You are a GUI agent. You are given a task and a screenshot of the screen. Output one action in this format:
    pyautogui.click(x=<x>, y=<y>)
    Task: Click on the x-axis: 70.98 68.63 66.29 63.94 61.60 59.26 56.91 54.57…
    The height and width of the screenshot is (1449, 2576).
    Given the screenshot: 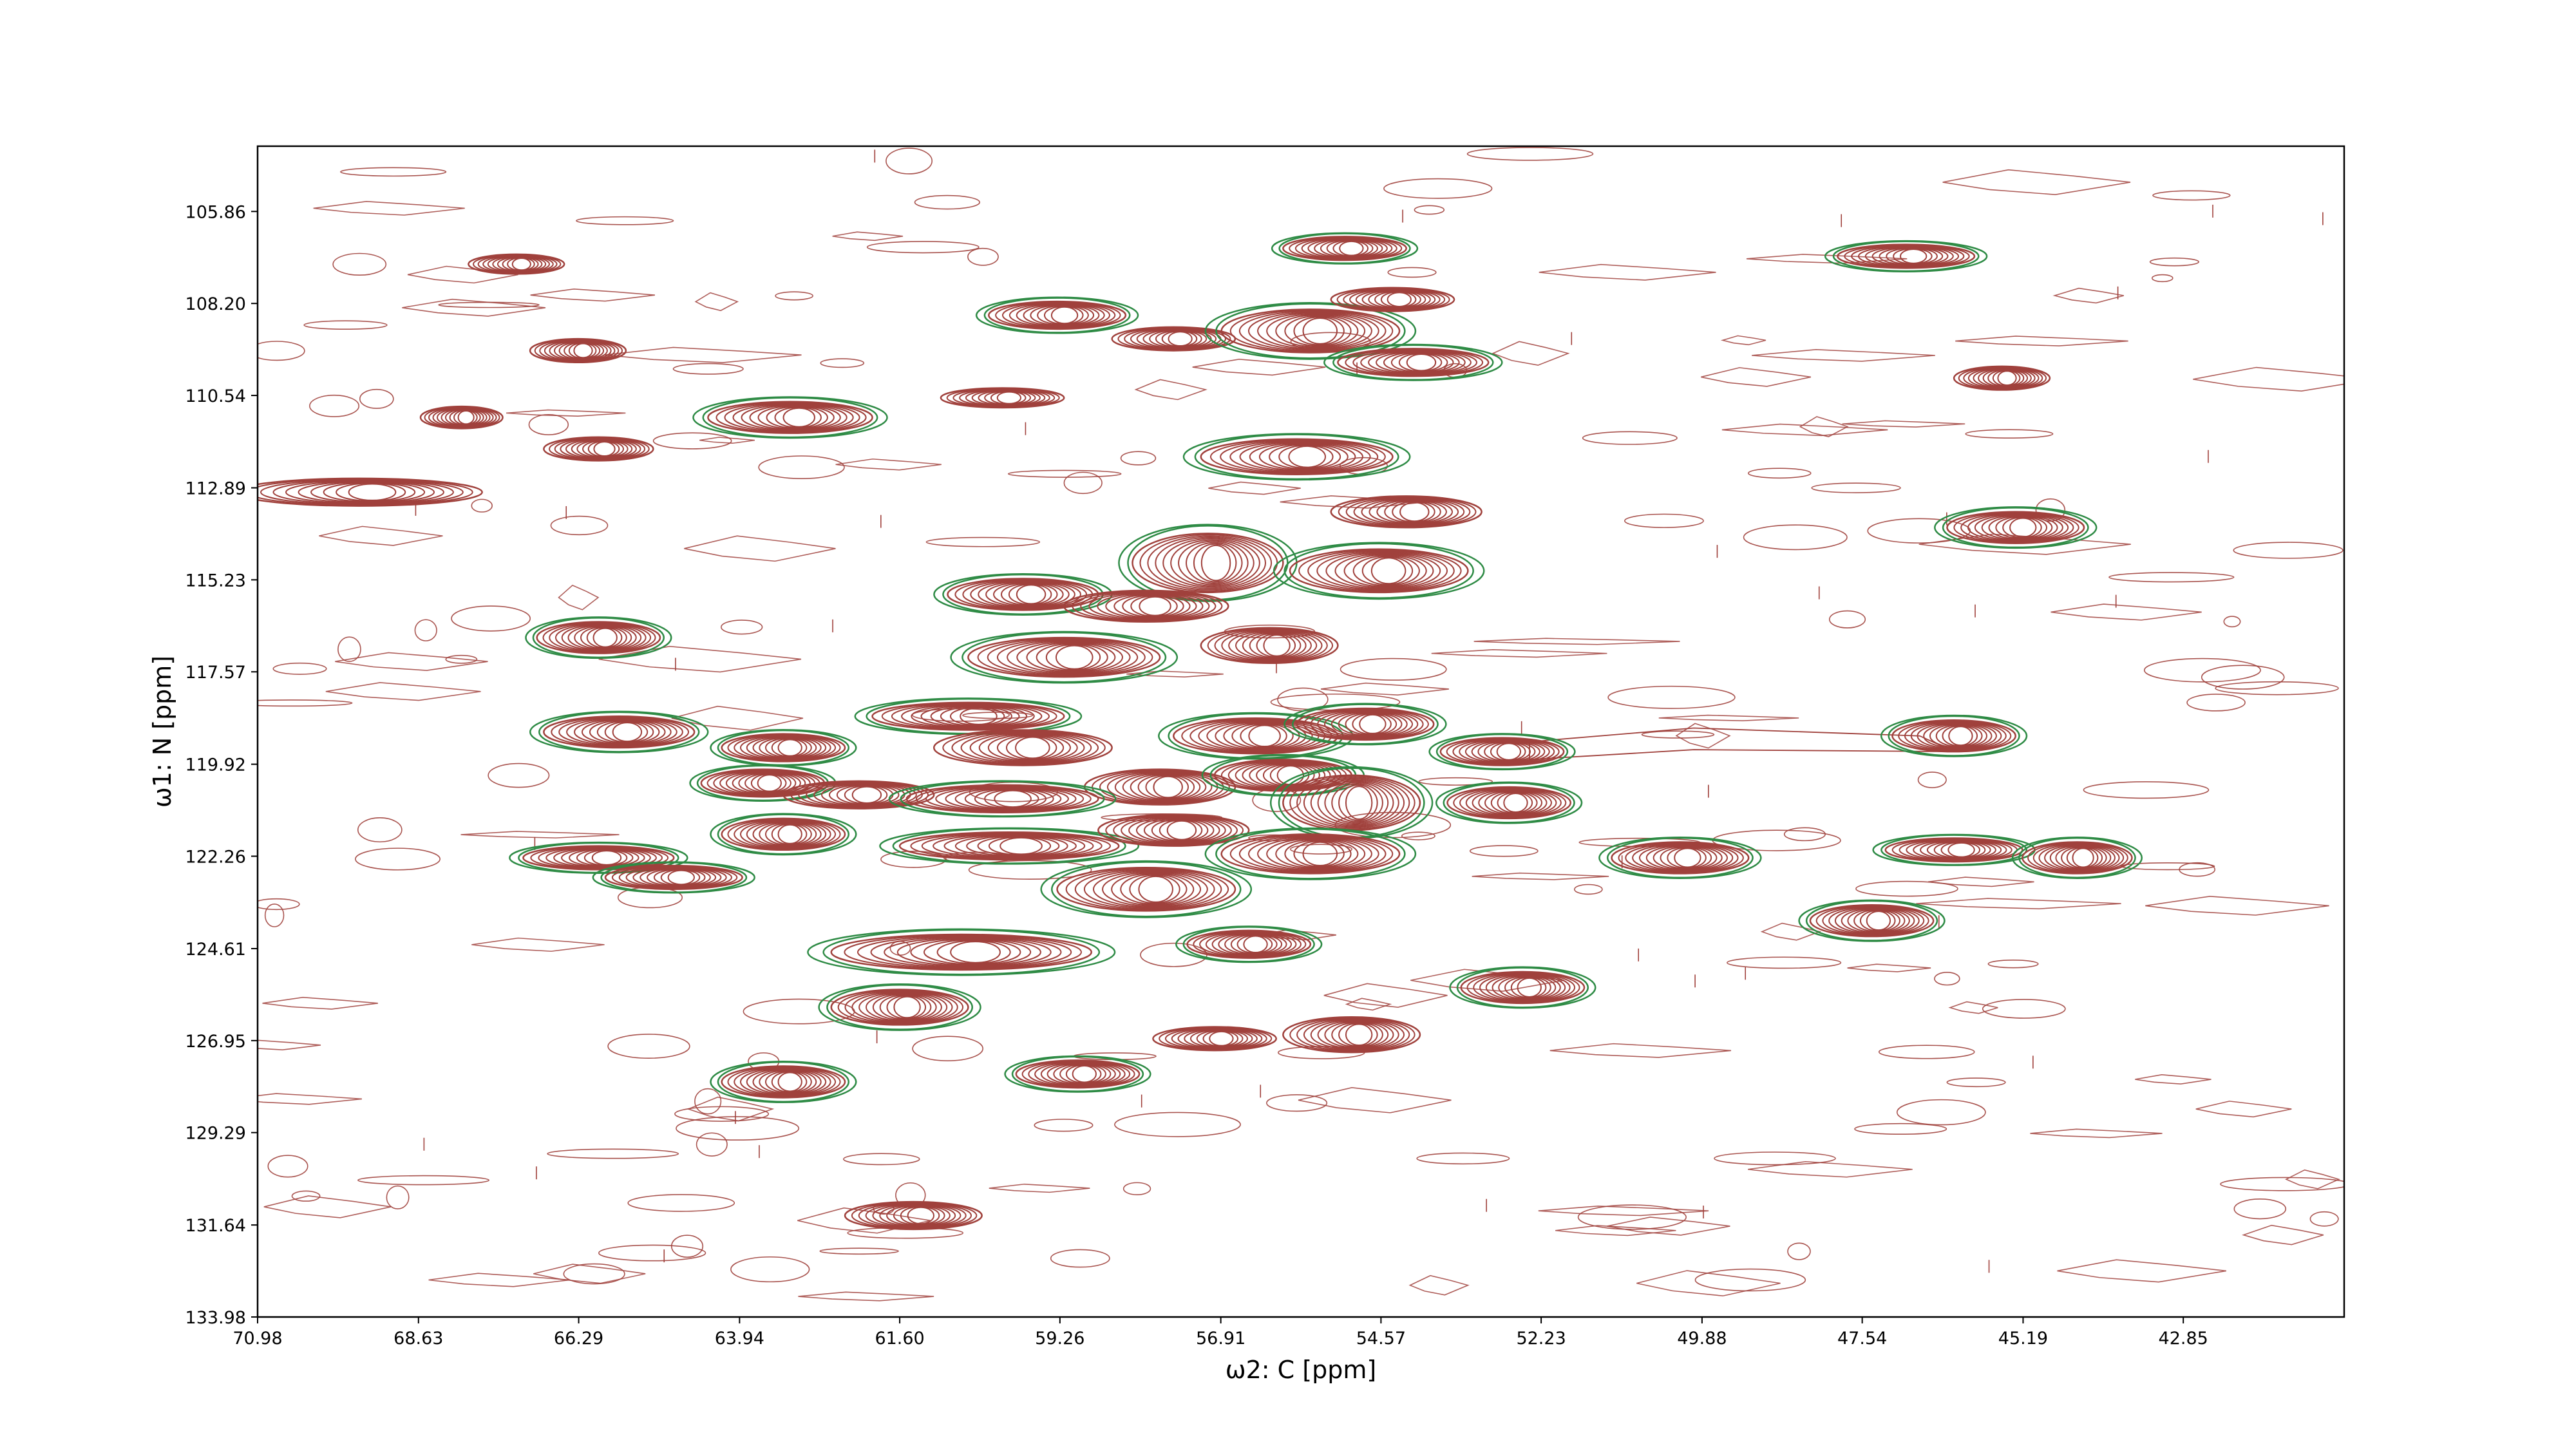 What is the action you would take?
    pyautogui.click(x=1220, y=1333)
    